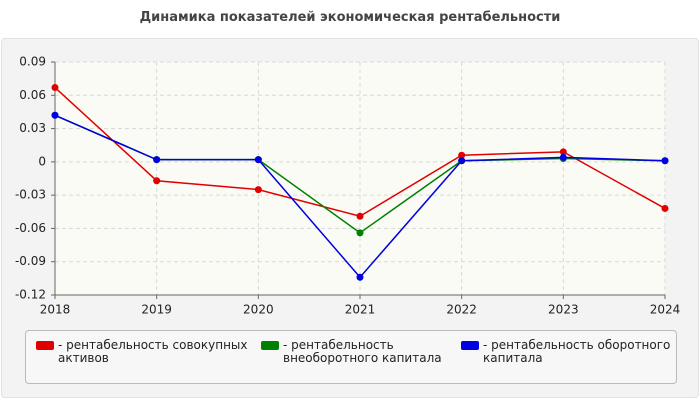 The image size is (700, 400). Describe the element at coordinates (153, 351) in the screenshot. I see `legend-label: - рентабельность совокупных активов` at that location.